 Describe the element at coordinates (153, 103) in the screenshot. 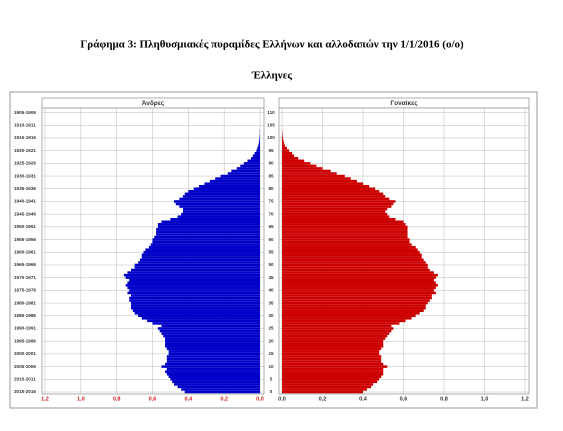

I see `panel-title: Άνδρες` at that location.